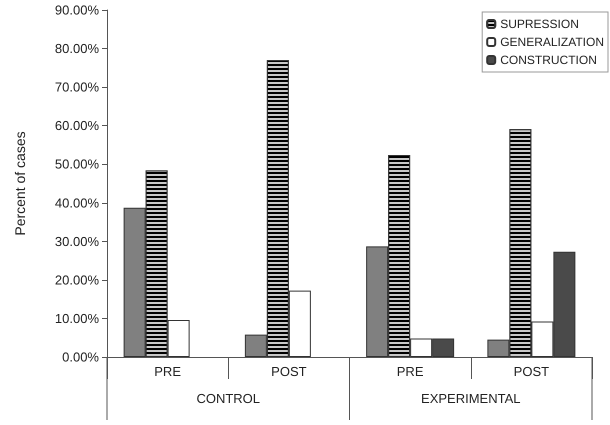  Describe the element at coordinates (81, 357) in the screenshot. I see `y-tick-label: 0.00%` at that location.